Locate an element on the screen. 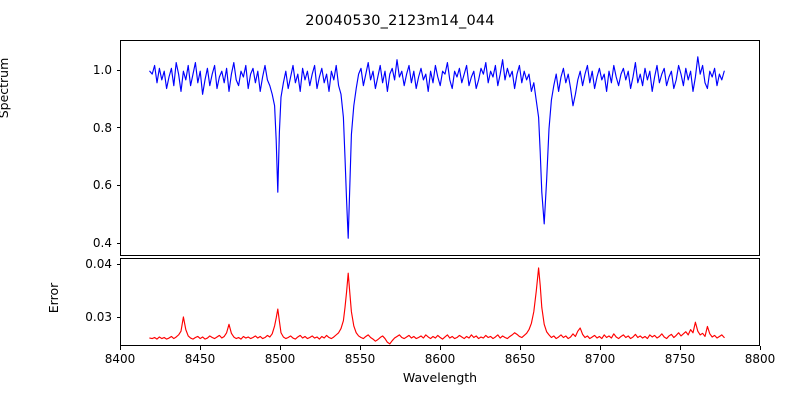 This screenshot has height=400, width=800. xtick-label: 8550 is located at coordinates (360, 359).